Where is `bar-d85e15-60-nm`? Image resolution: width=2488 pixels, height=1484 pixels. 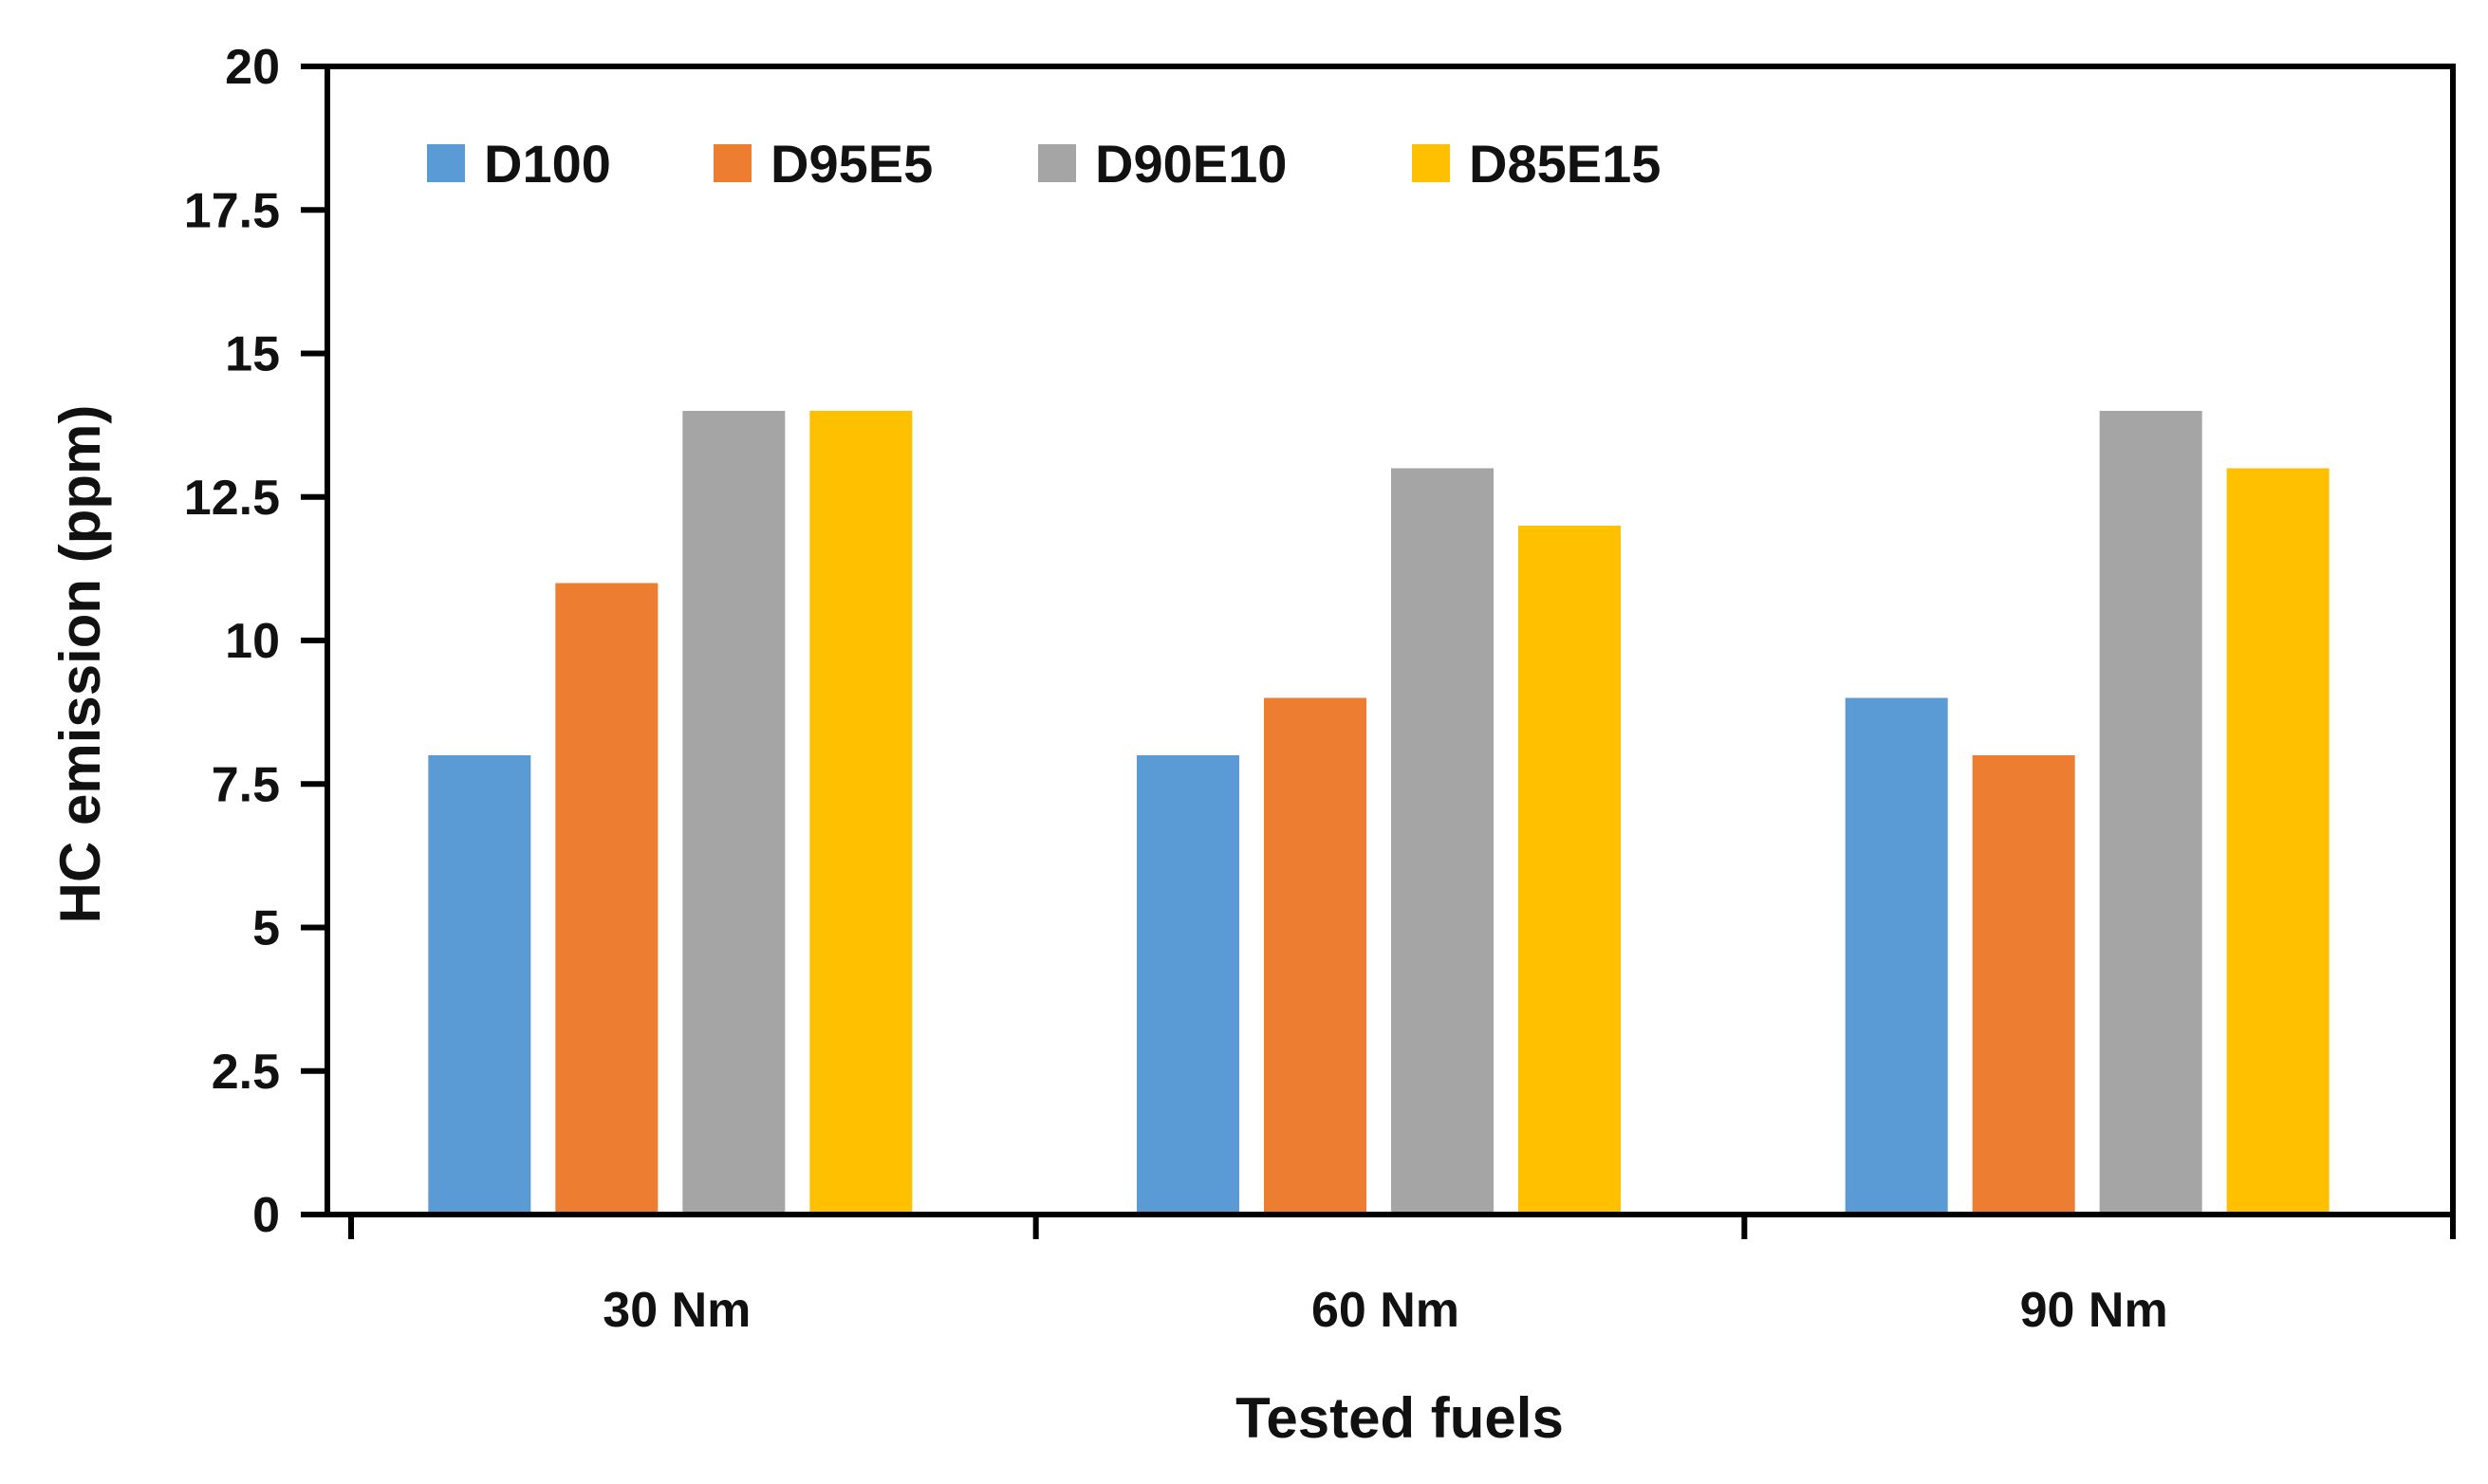 bar-d85e15-60-nm is located at coordinates (1570, 870).